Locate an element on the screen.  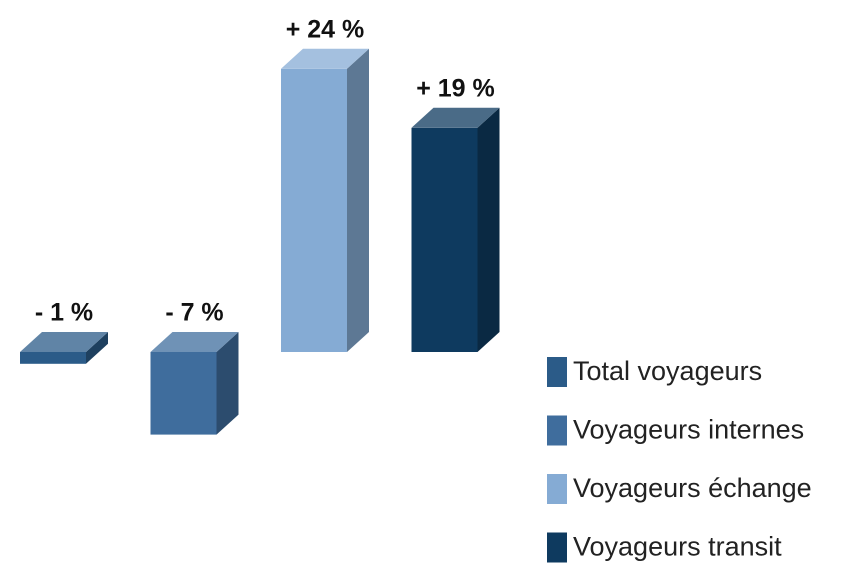
value-label: + 19 % is located at coordinates (455, 88).